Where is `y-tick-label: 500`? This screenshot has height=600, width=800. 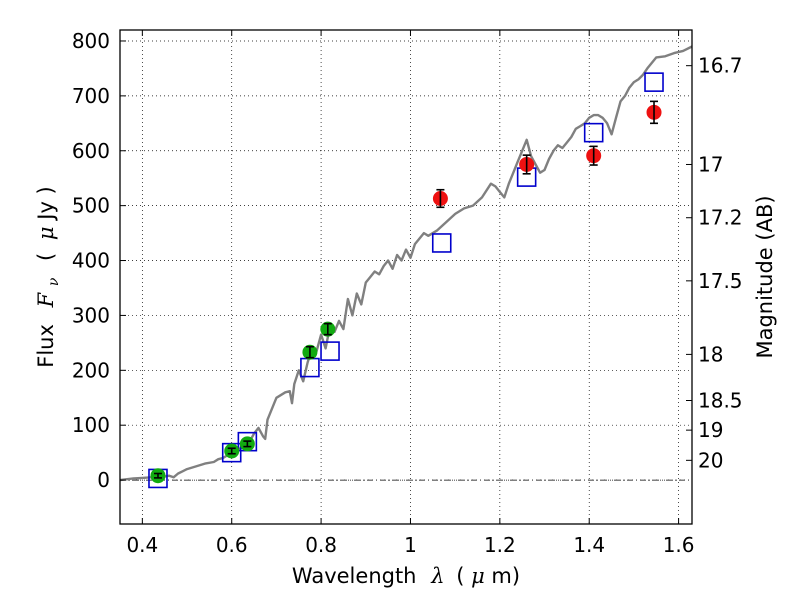
y-tick-label: 500 is located at coordinates (91, 206).